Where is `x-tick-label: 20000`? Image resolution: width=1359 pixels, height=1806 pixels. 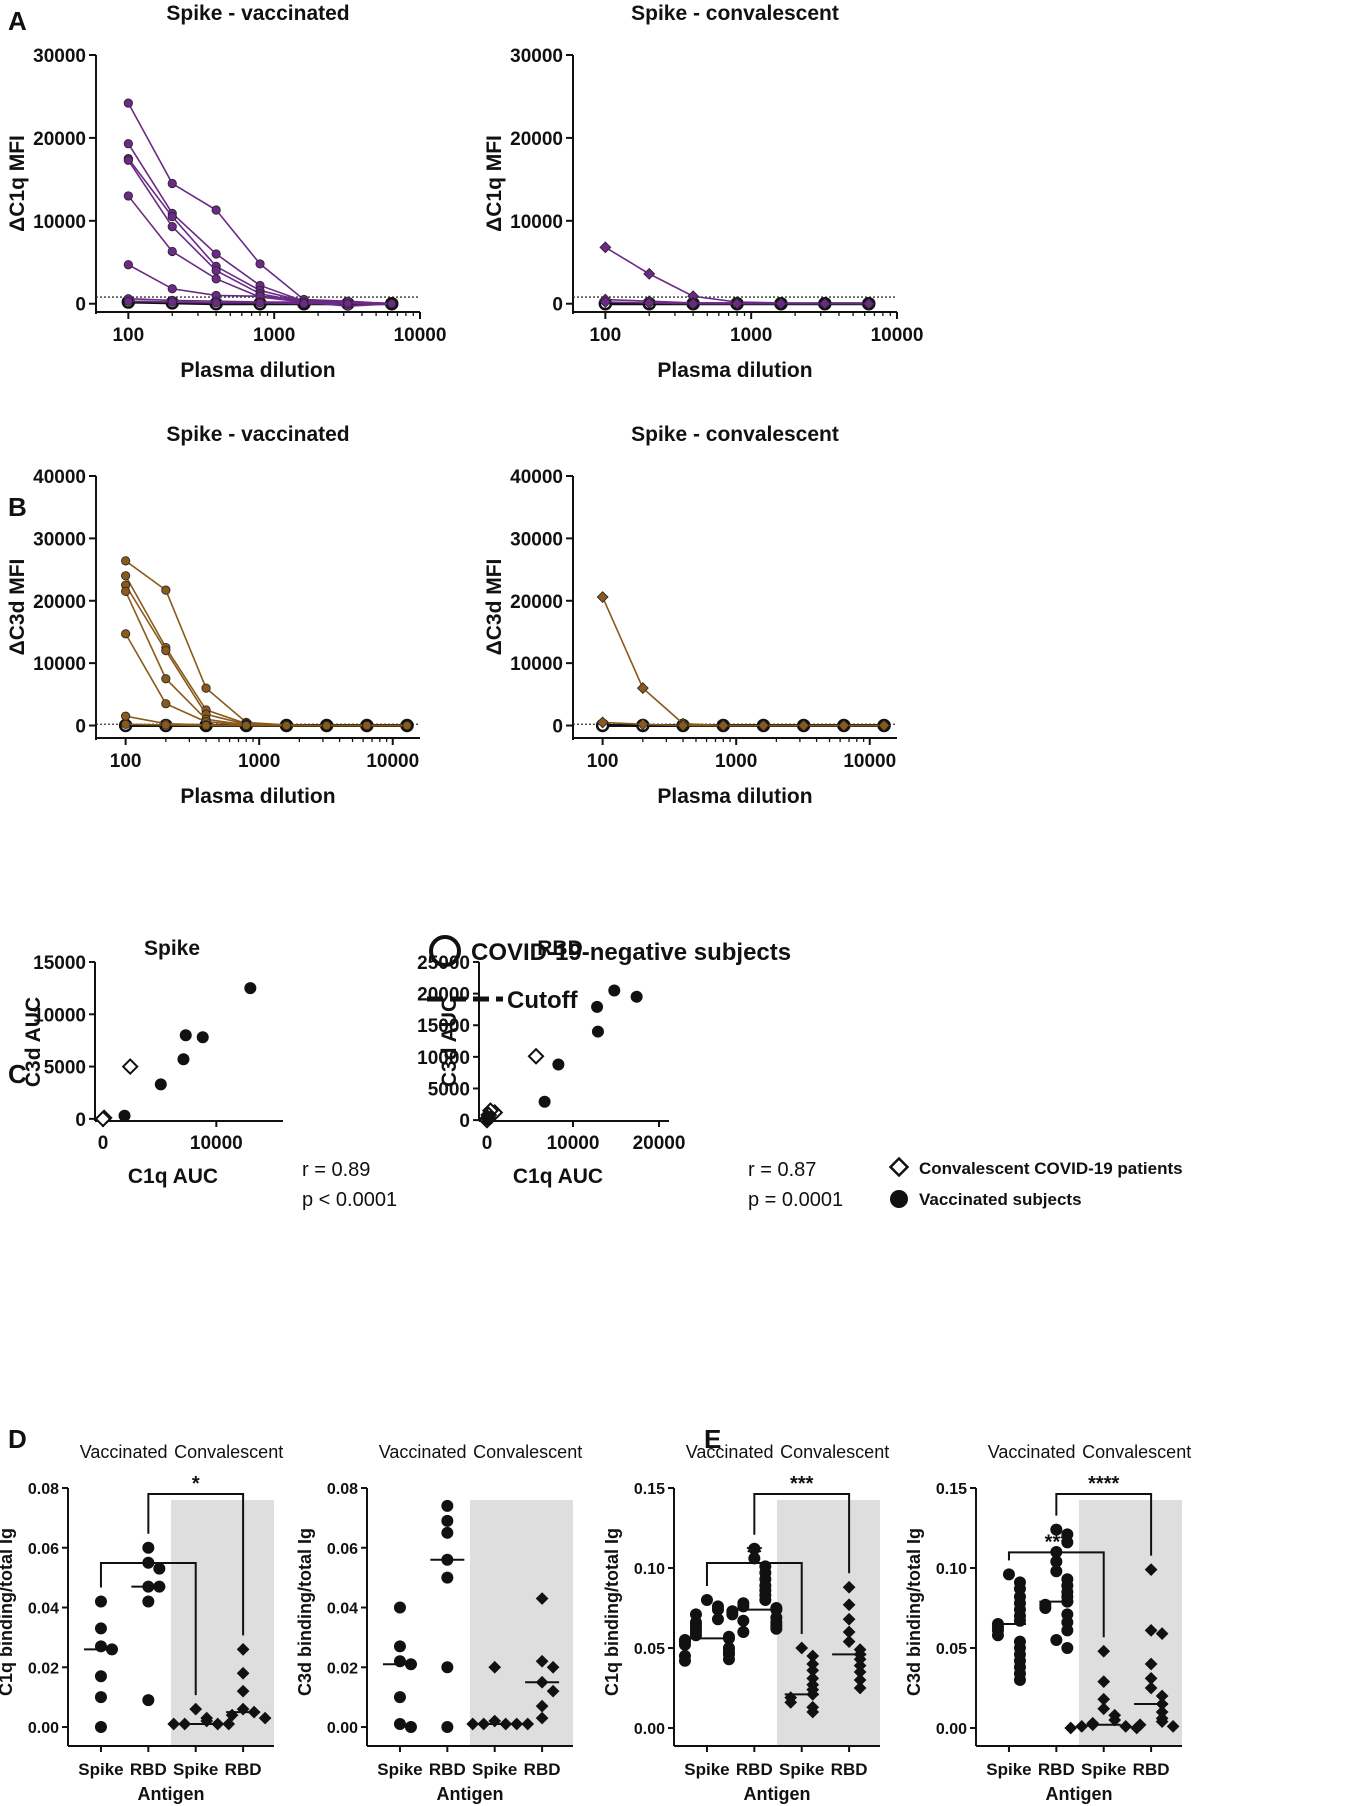
x-tick-label: 20000 is located at coordinates (659, 1143).